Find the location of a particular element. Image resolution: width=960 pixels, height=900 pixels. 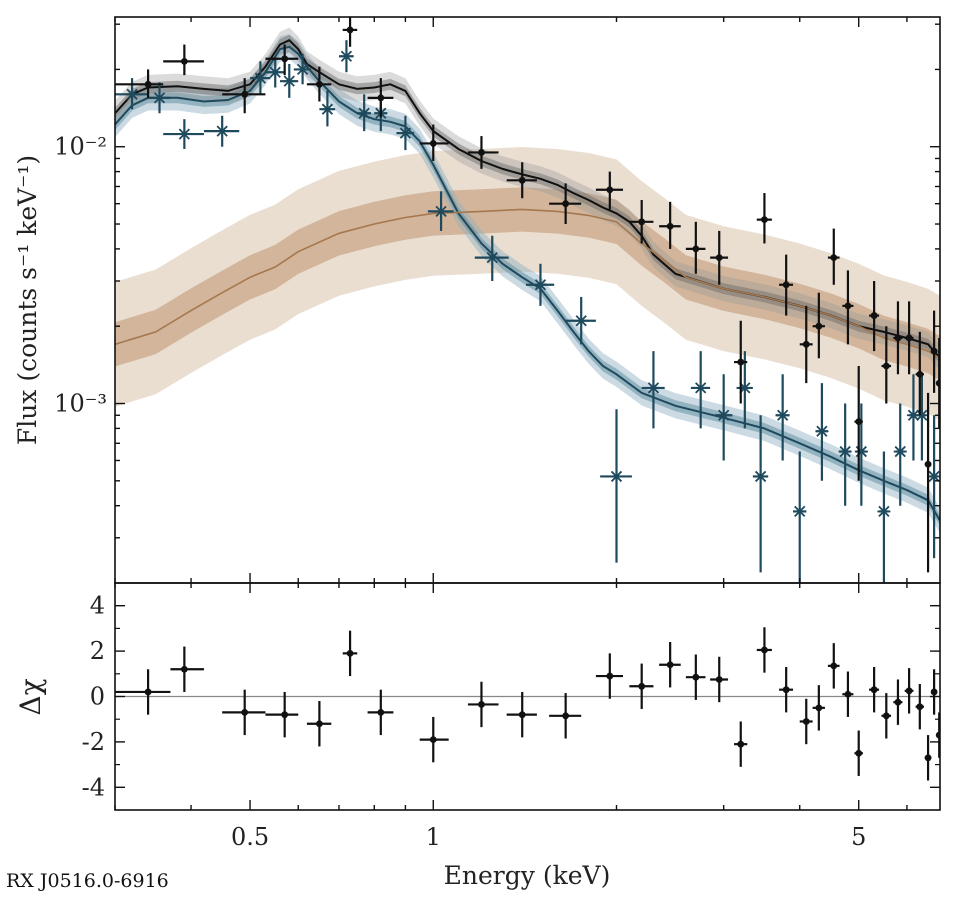

y-tick-label: 10⁻² is located at coordinates (80, 147).